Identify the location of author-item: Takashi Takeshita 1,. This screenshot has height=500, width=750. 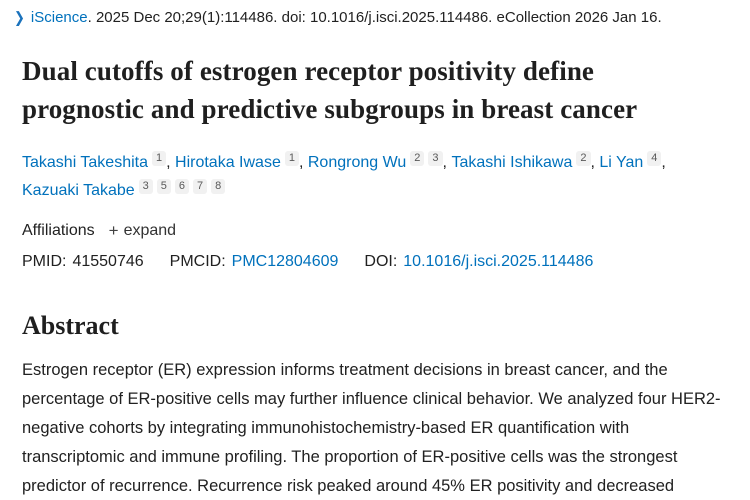
(99, 161).